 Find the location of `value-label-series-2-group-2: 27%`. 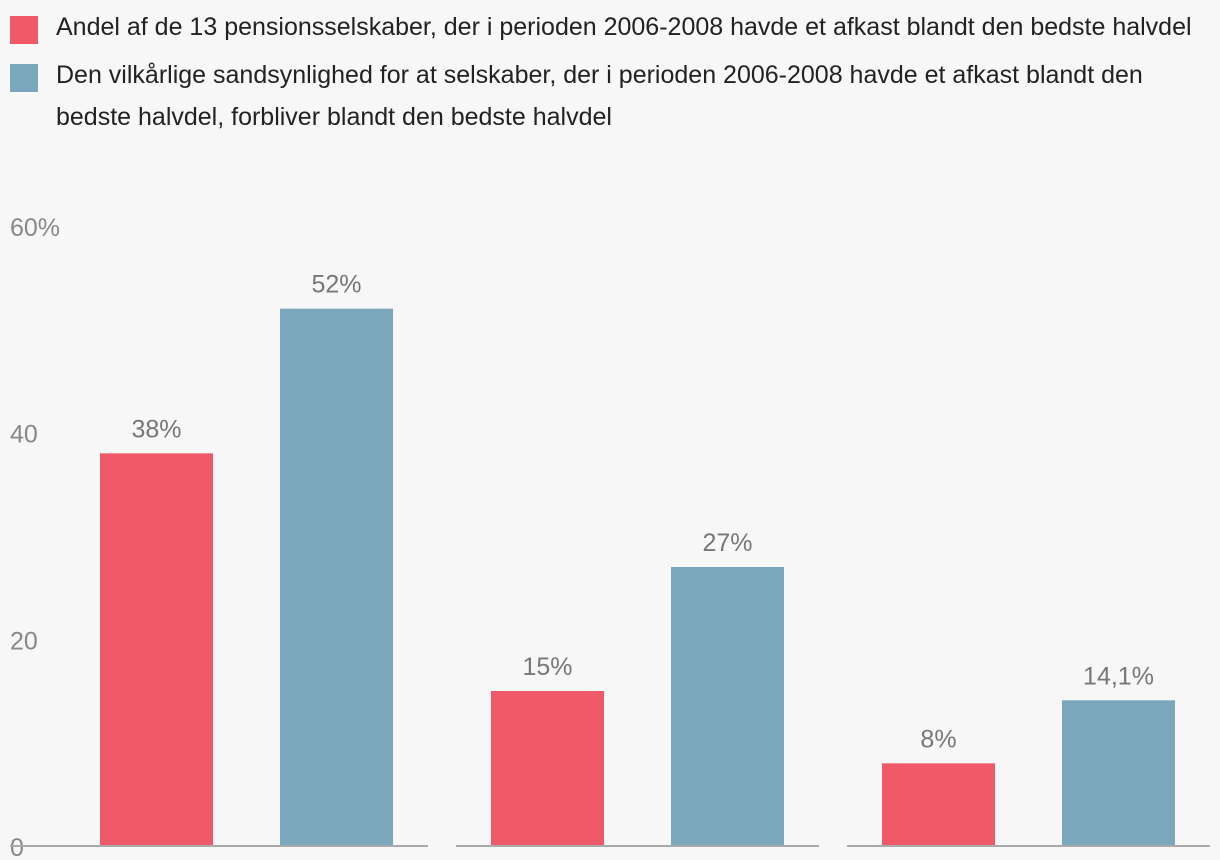

value-label-series-2-group-2: 27% is located at coordinates (727, 543).